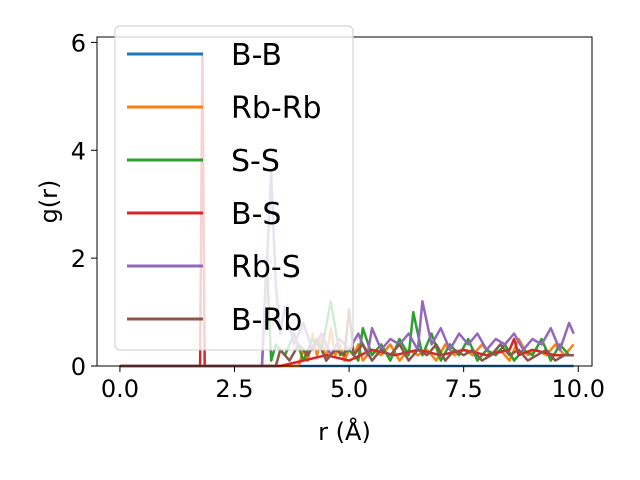  What do you see at coordinates (349, 389) in the screenshot?
I see `x-tick-label: 5.0` at bounding box center [349, 389].